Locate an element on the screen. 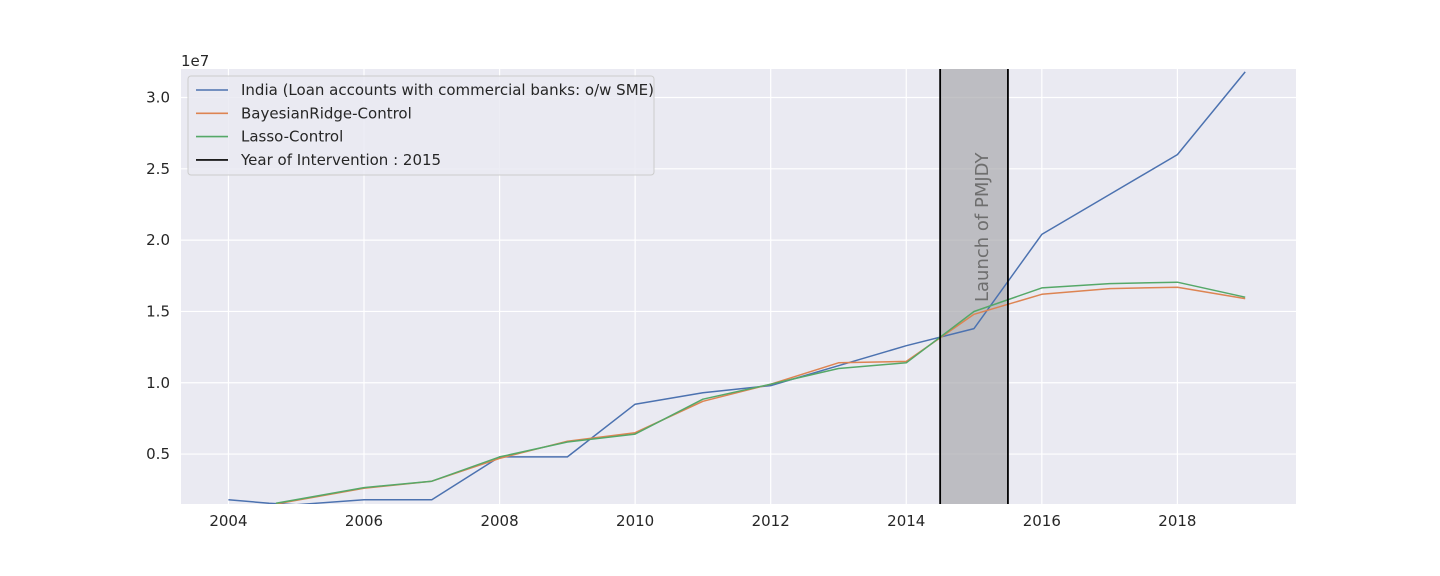 This screenshot has height=576, width=1440. x-tick-label: 2016 is located at coordinates (1042, 521).